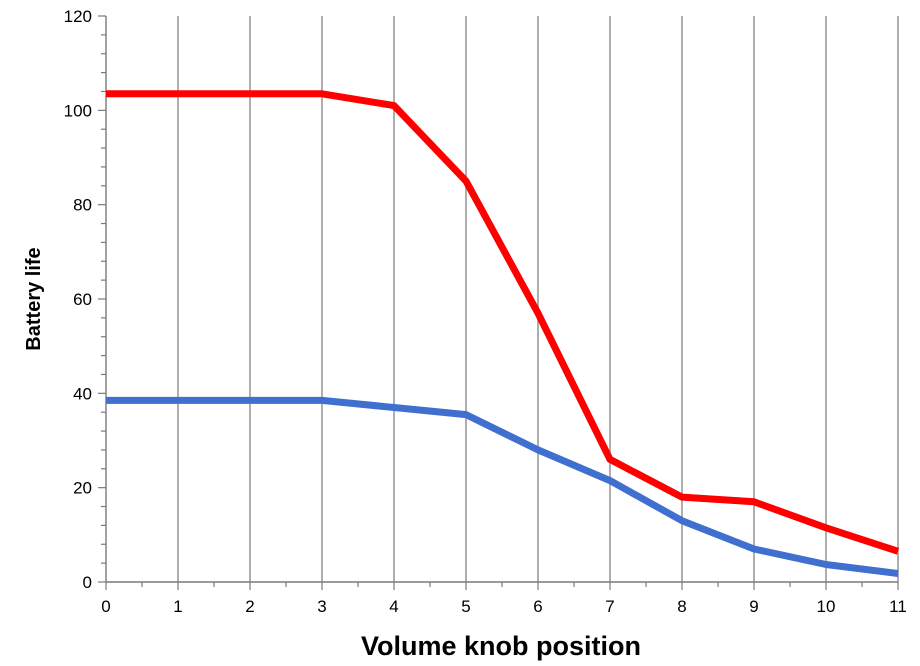 This screenshot has height=666, width=920. Describe the element at coordinates (177, 606) in the screenshot. I see `x-tick-label: 1` at that location.